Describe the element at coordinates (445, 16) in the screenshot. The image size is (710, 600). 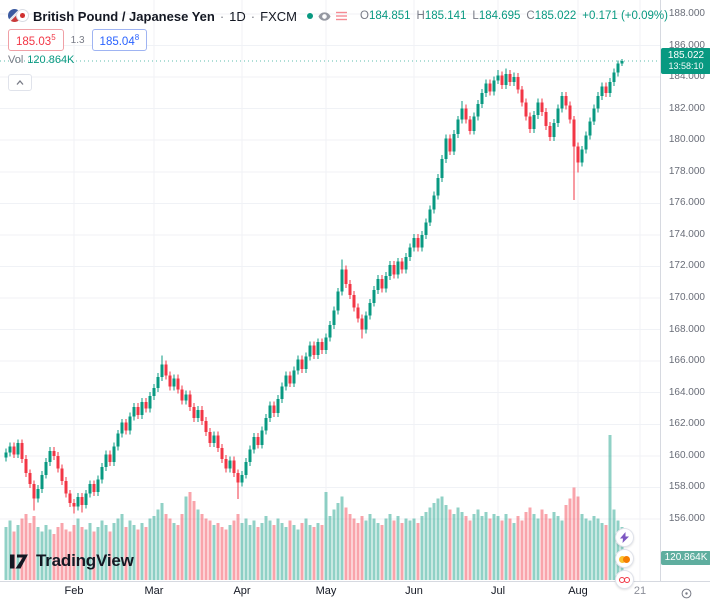
I see `high-value: 185.141` at that location.